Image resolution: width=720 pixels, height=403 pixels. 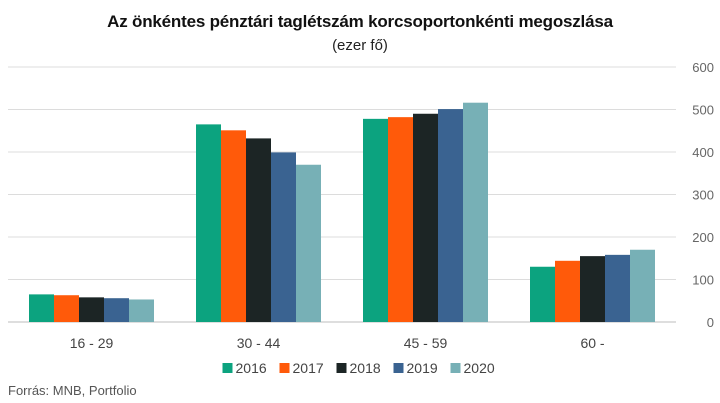 What do you see at coordinates (426, 343) in the screenshot?
I see `x-tick-label: 45 - 59` at bounding box center [426, 343].